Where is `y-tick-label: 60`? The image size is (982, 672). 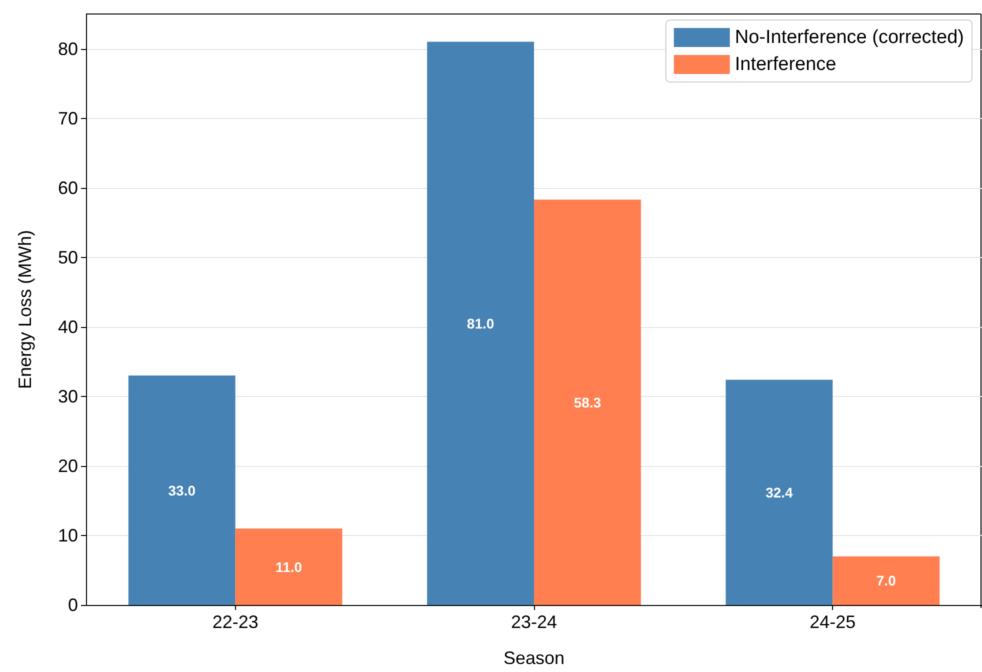
y-tick-label: 60 is located at coordinates (68, 188).